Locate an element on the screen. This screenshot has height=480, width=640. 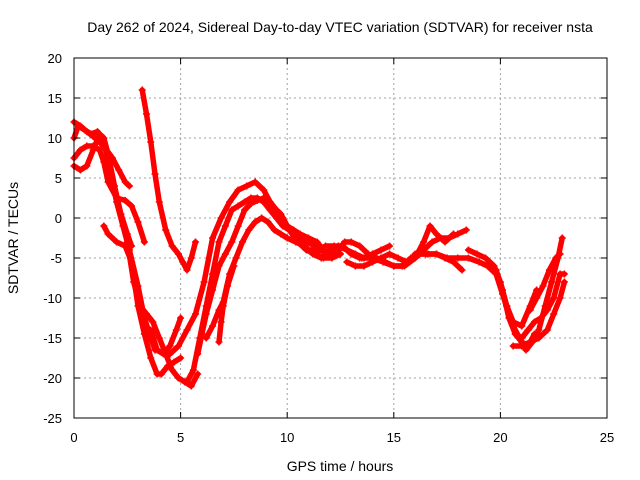
y-tick-label: -10 is located at coordinates (52, 298).